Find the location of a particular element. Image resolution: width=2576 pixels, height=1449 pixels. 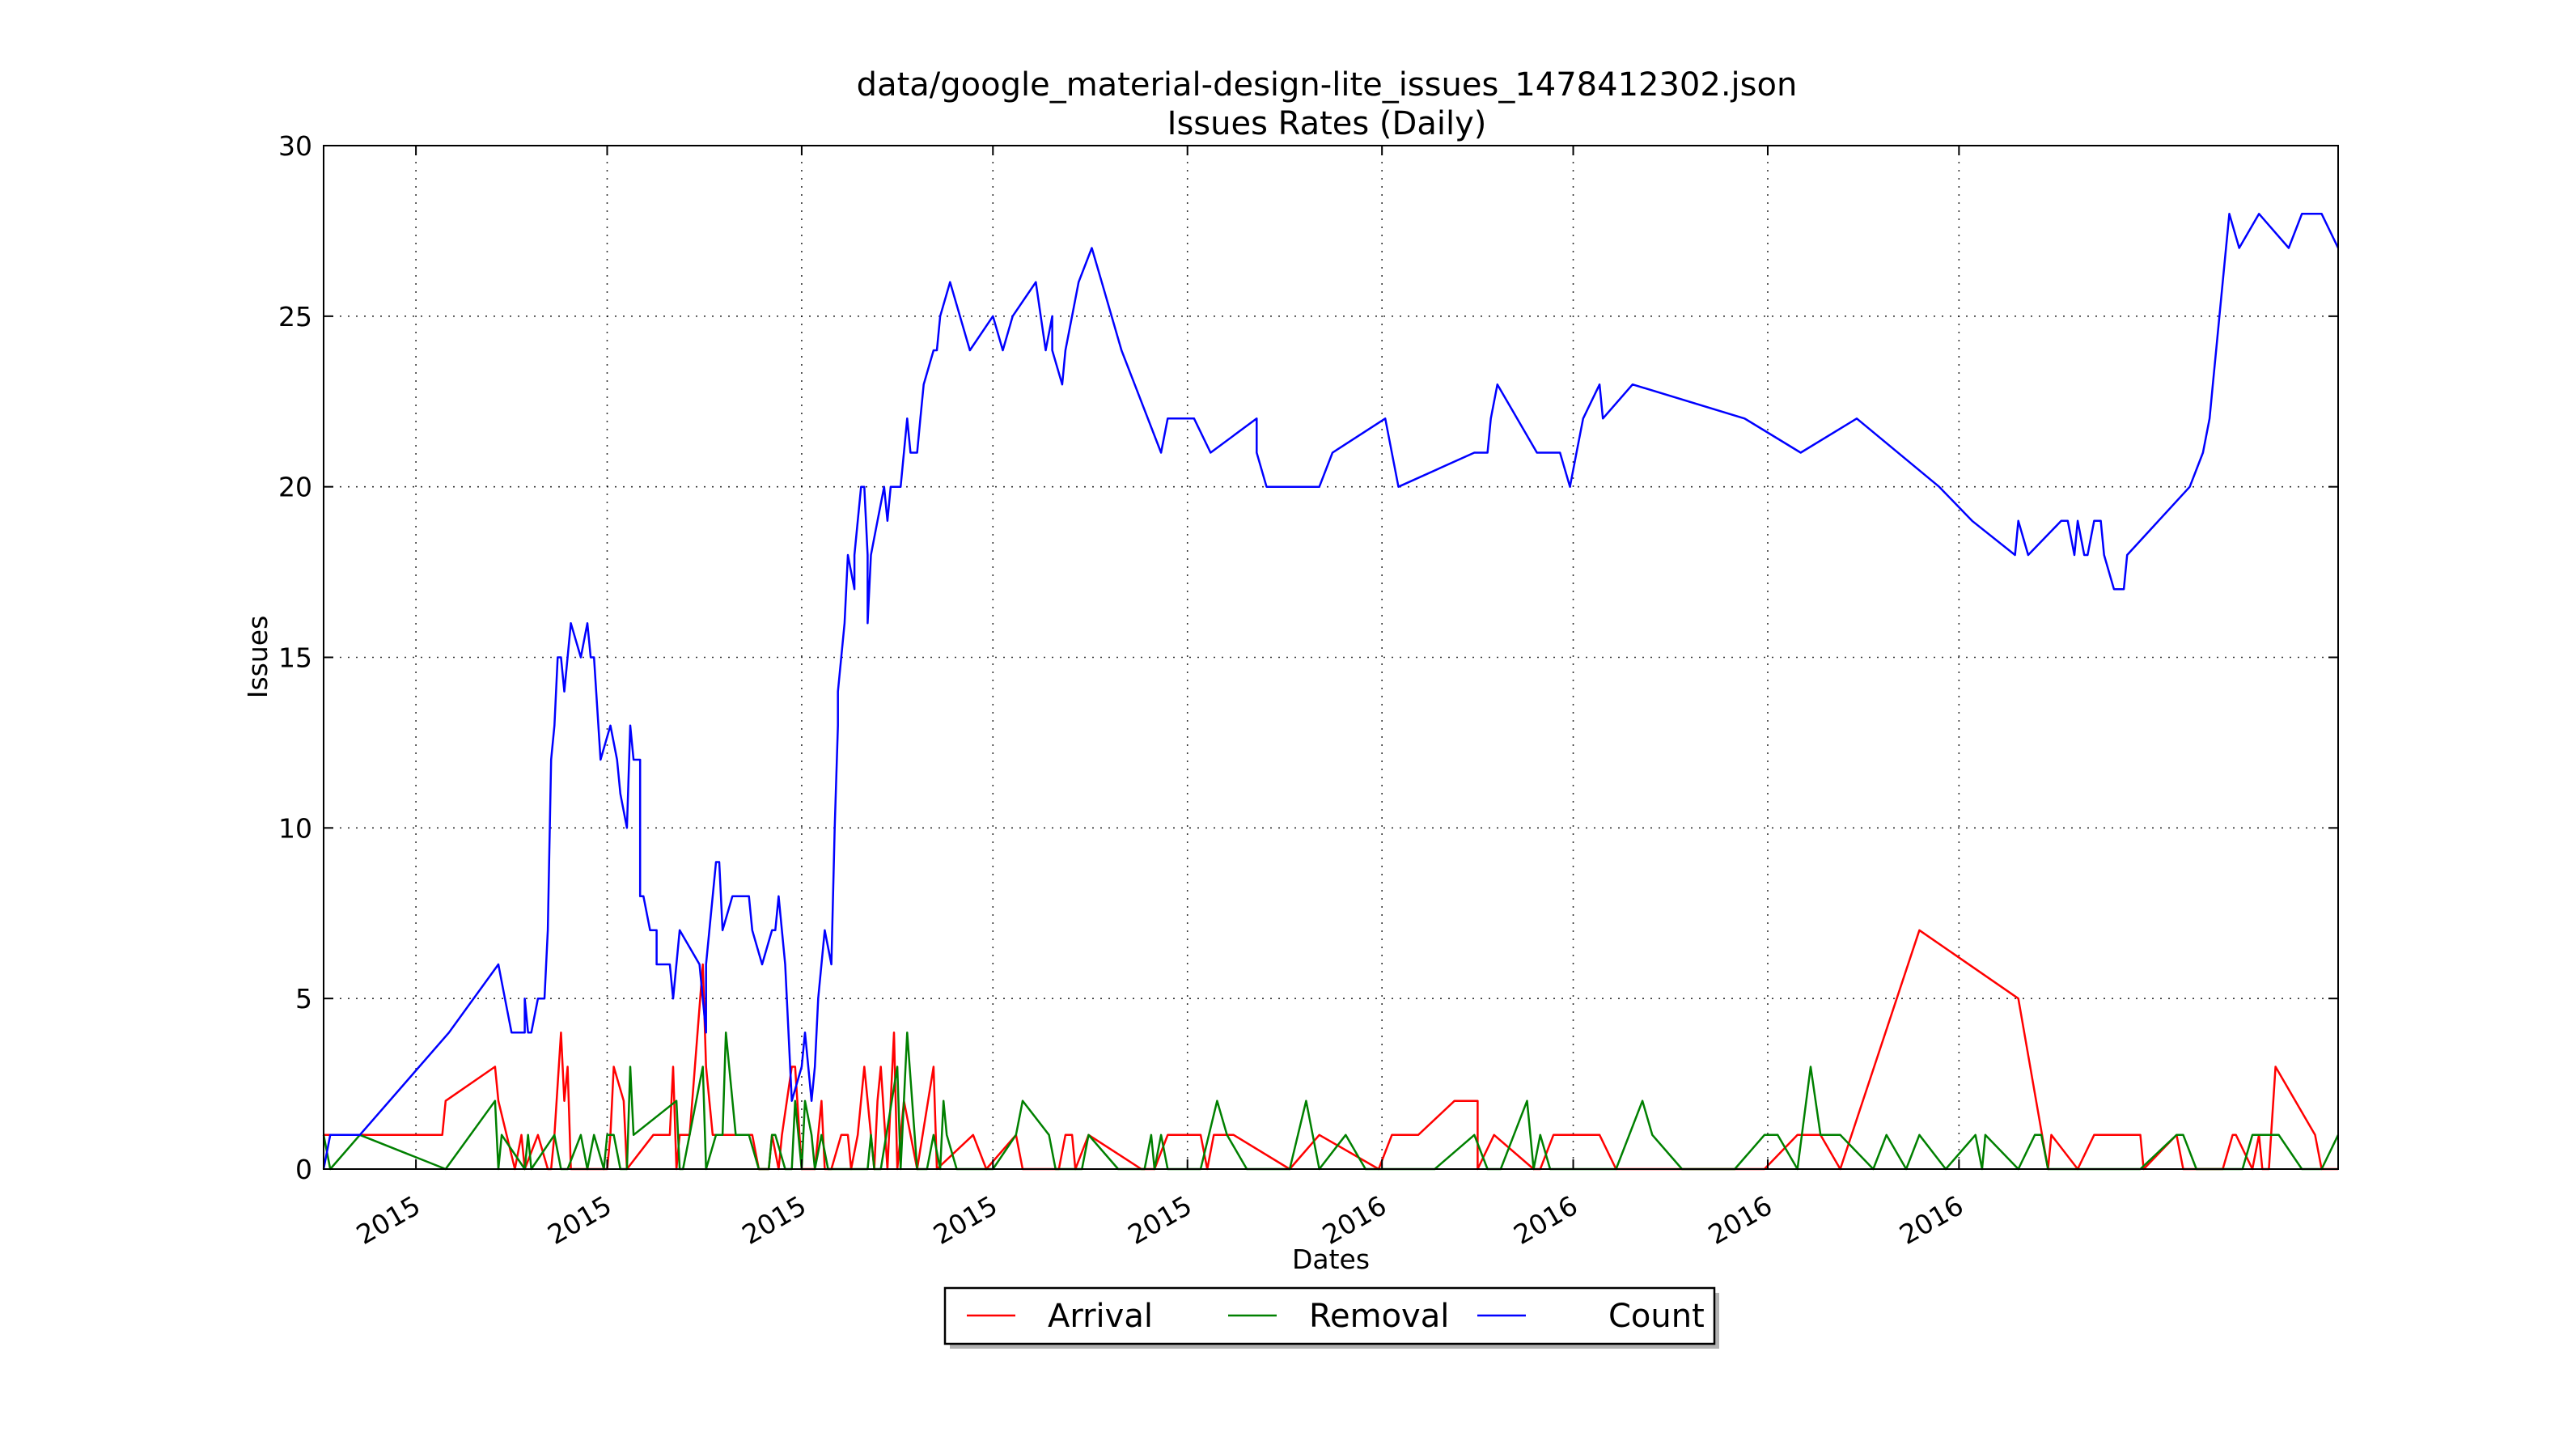

legend-label-arrival: Arrival is located at coordinates (1100, 1316).